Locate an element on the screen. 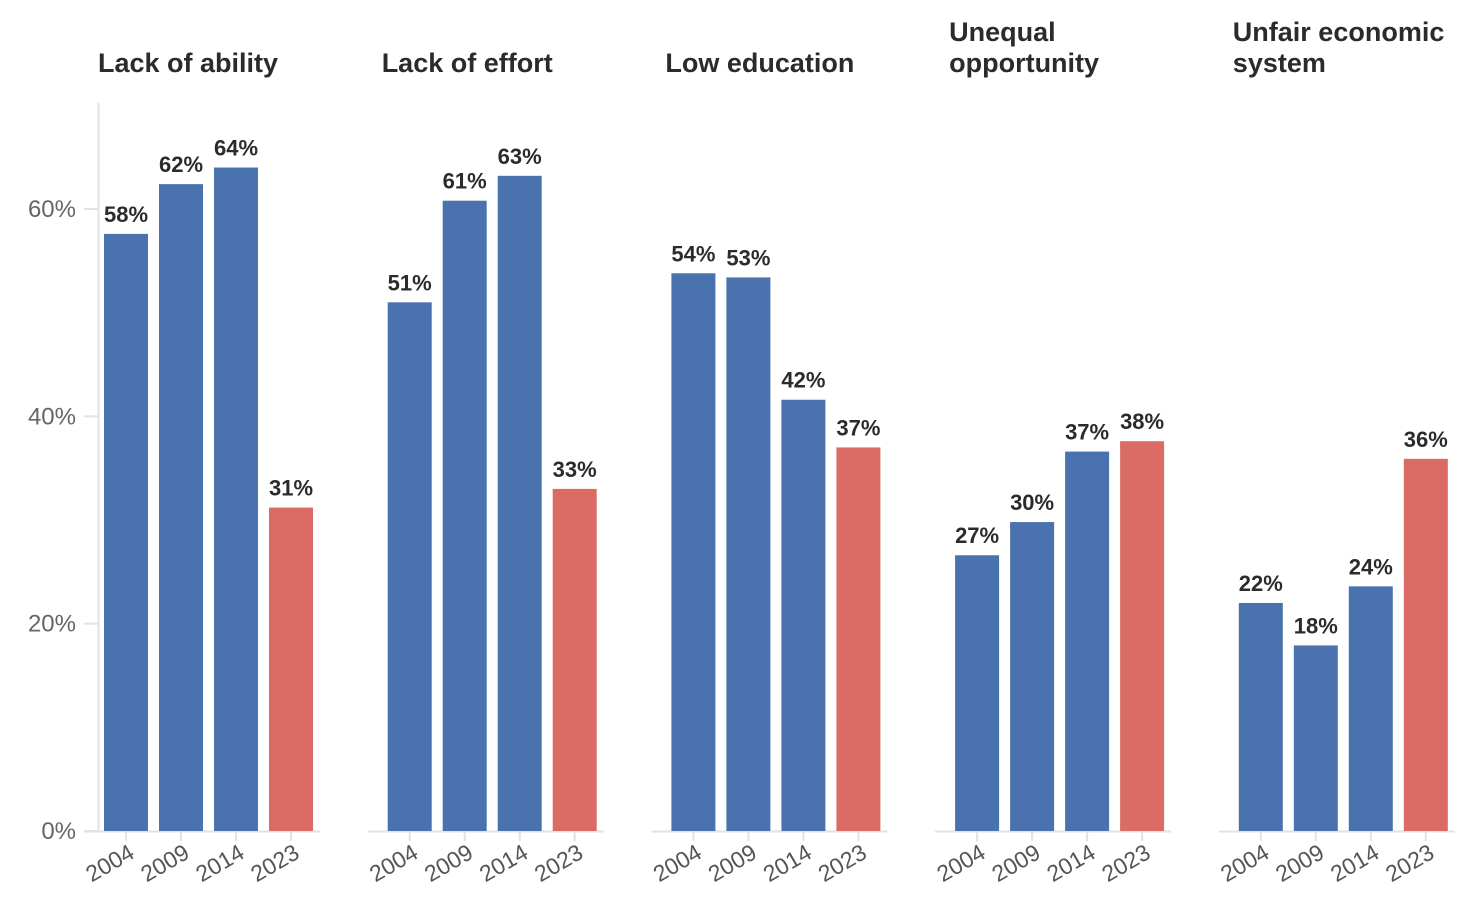 The image size is (1473, 922). y-tick-label: 40% is located at coordinates (52, 416).